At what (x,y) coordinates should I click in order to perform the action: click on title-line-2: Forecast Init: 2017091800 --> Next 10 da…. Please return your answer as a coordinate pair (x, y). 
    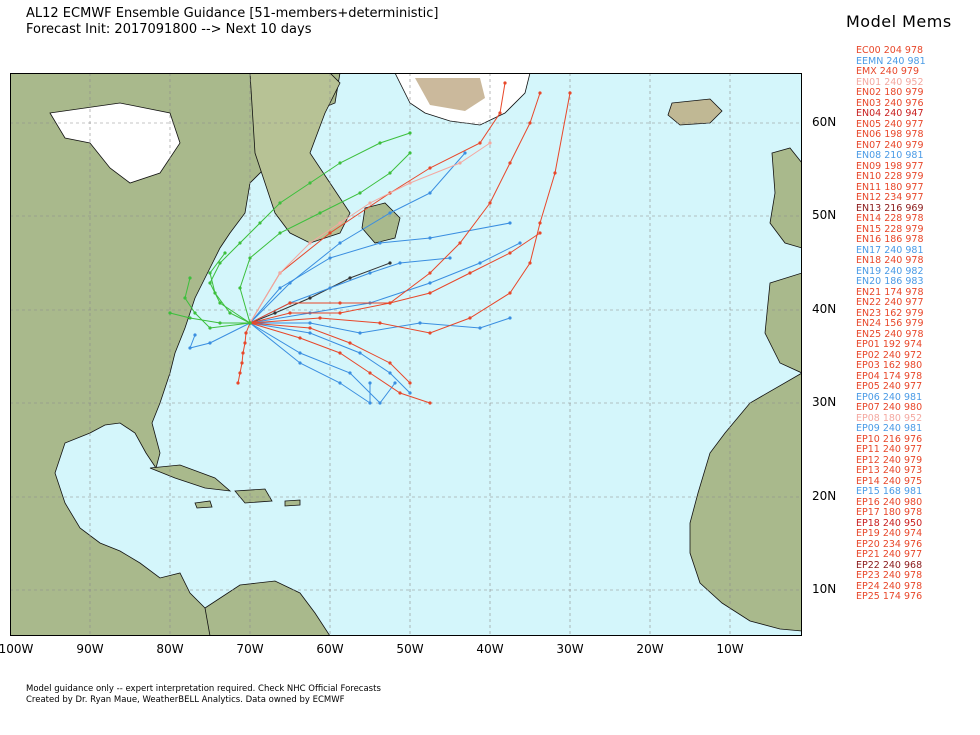
    Looking at the image, I should click on (169, 29).